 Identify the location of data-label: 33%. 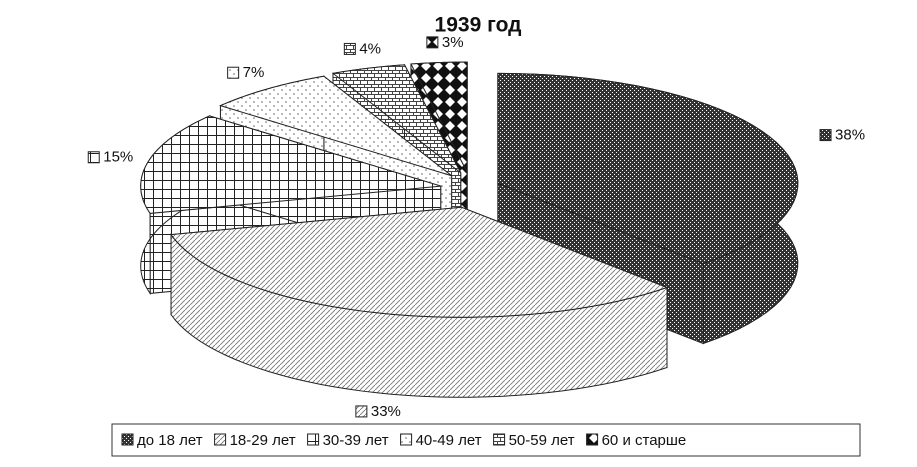
(386, 411).